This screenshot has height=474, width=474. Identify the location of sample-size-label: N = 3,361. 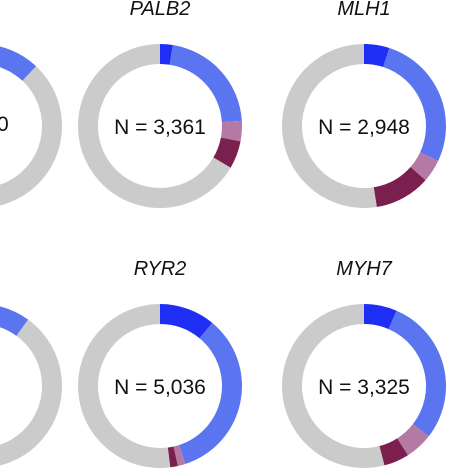
(160, 127).